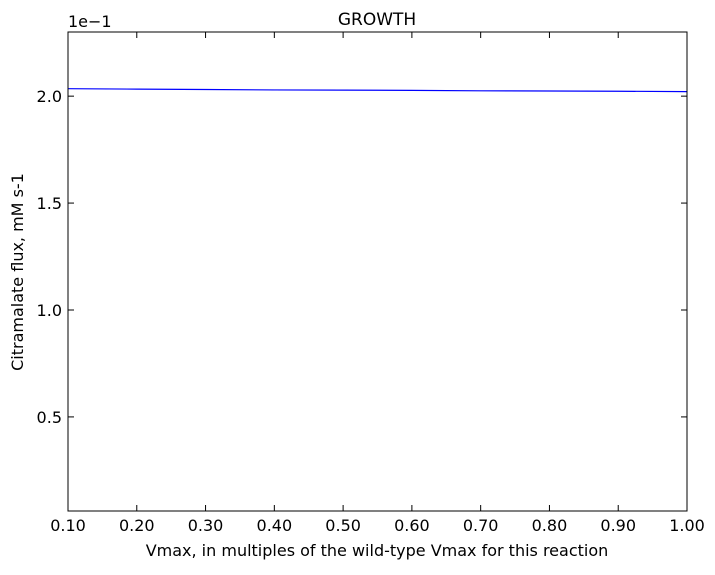  I want to click on chart-title: GROWTH, so click(377, 20).